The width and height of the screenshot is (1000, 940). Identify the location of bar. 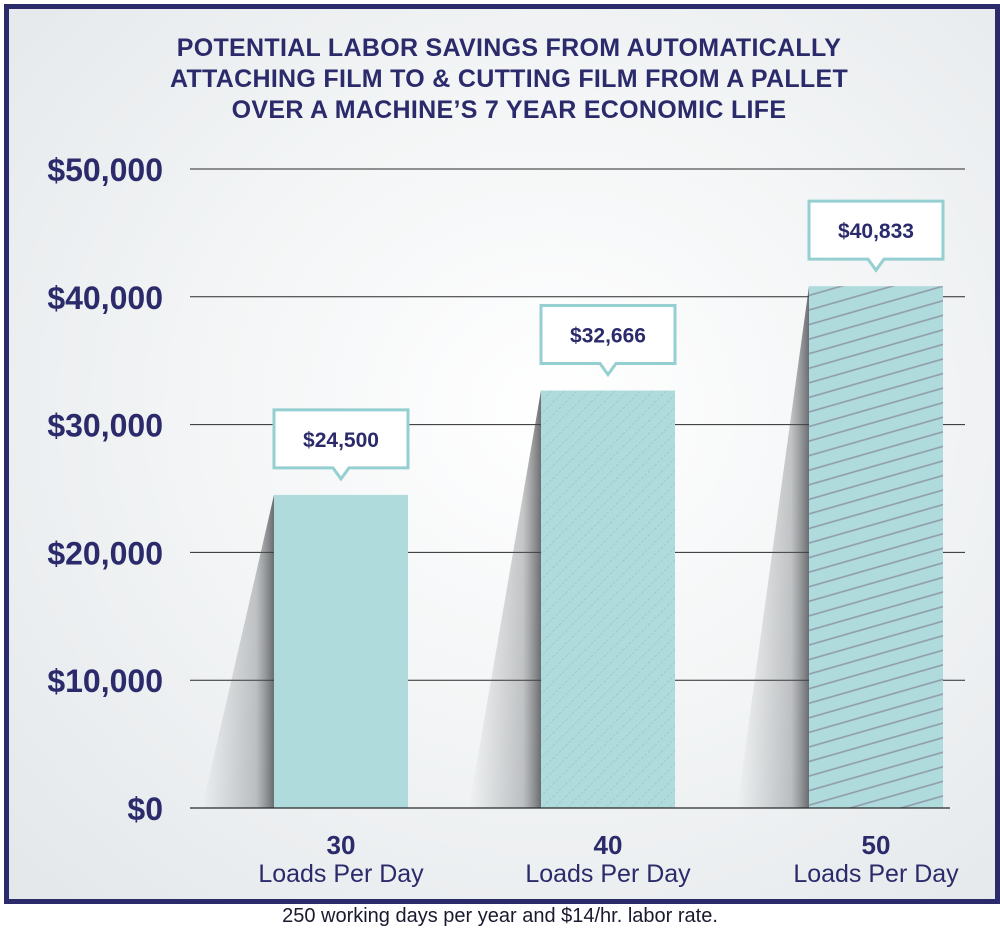
(341, 651).